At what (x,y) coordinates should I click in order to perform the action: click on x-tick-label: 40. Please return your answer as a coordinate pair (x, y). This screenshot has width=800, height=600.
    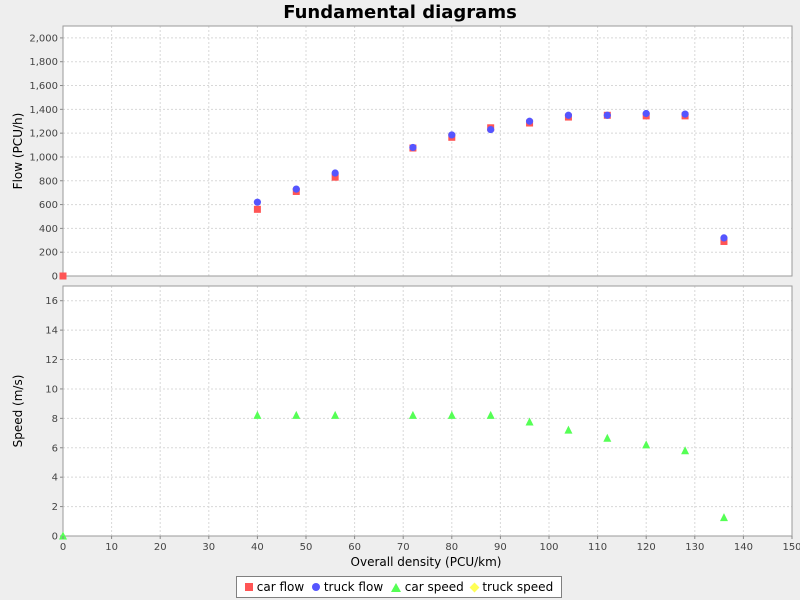
    Looking at the image, I should click on (257, 547).